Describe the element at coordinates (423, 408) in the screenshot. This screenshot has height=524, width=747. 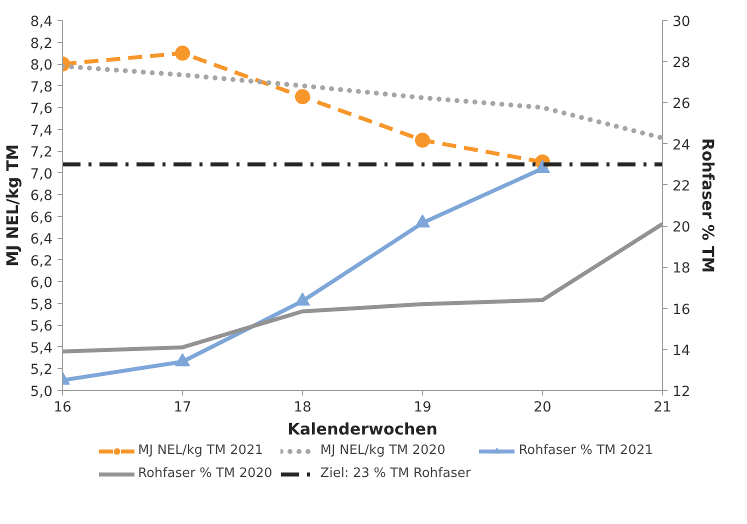
I see `x-tick-label: 19` at that location.